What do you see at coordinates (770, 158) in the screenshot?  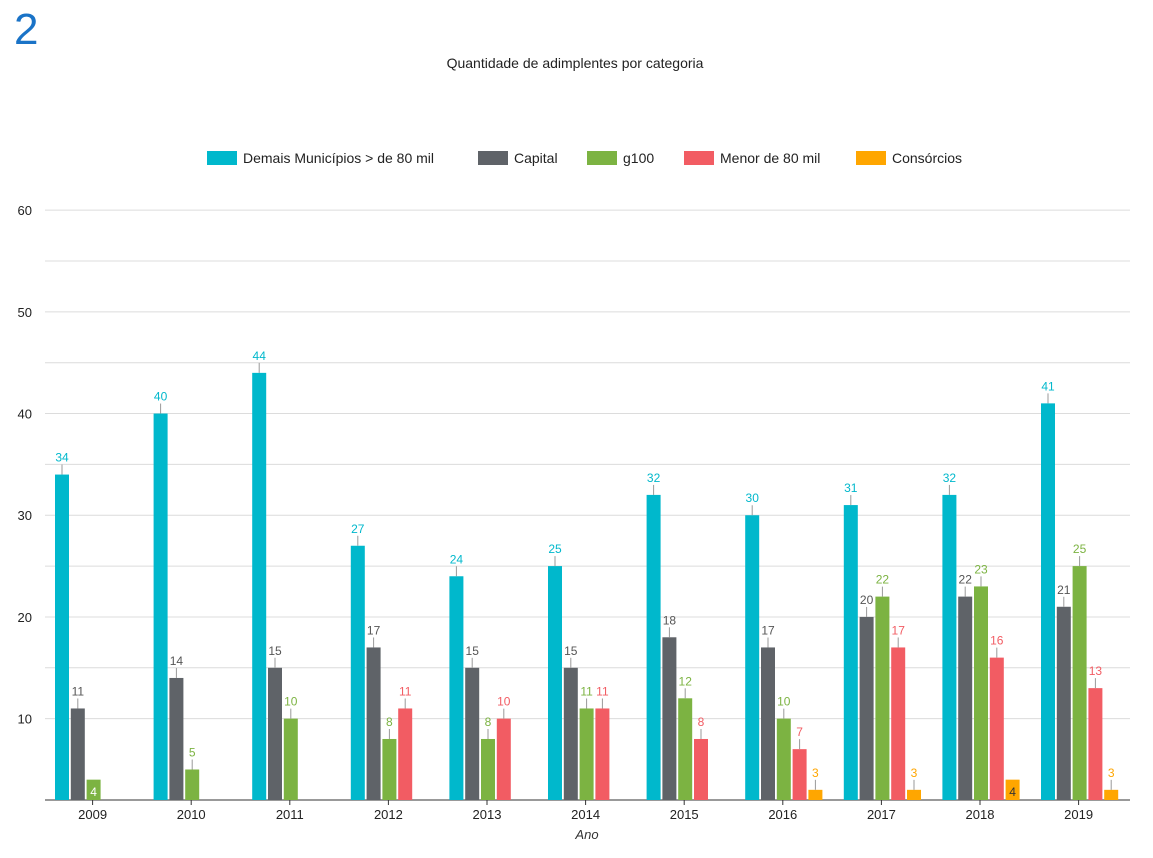 I see `legend-label: Menor de 80 mil` at bounding box center [770, 158].